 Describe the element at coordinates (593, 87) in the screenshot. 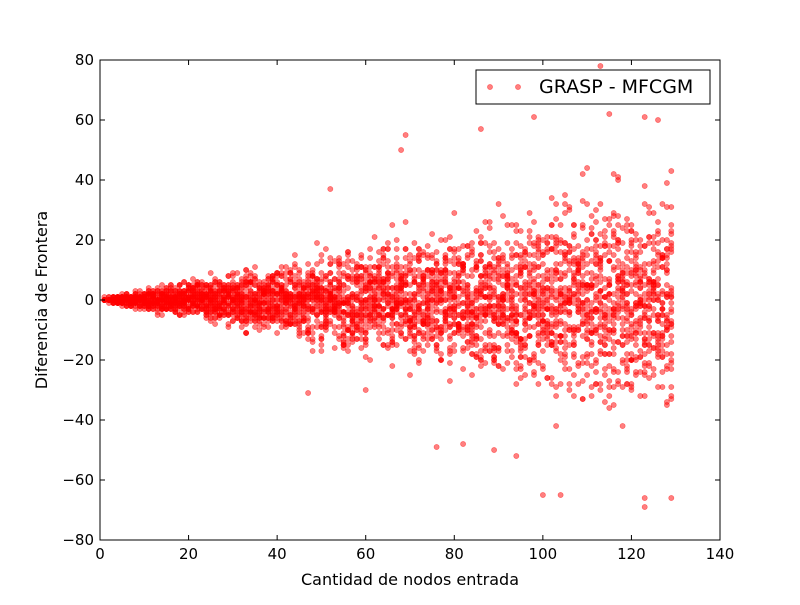

I see `legend: GRASP - MFCGM` at that location.